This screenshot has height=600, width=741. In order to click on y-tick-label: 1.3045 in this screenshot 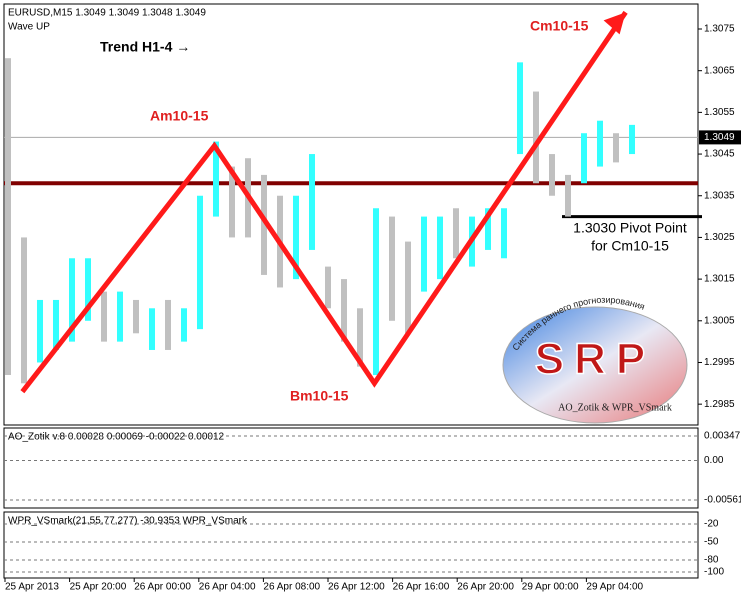, I will do `click(719, 154)`.